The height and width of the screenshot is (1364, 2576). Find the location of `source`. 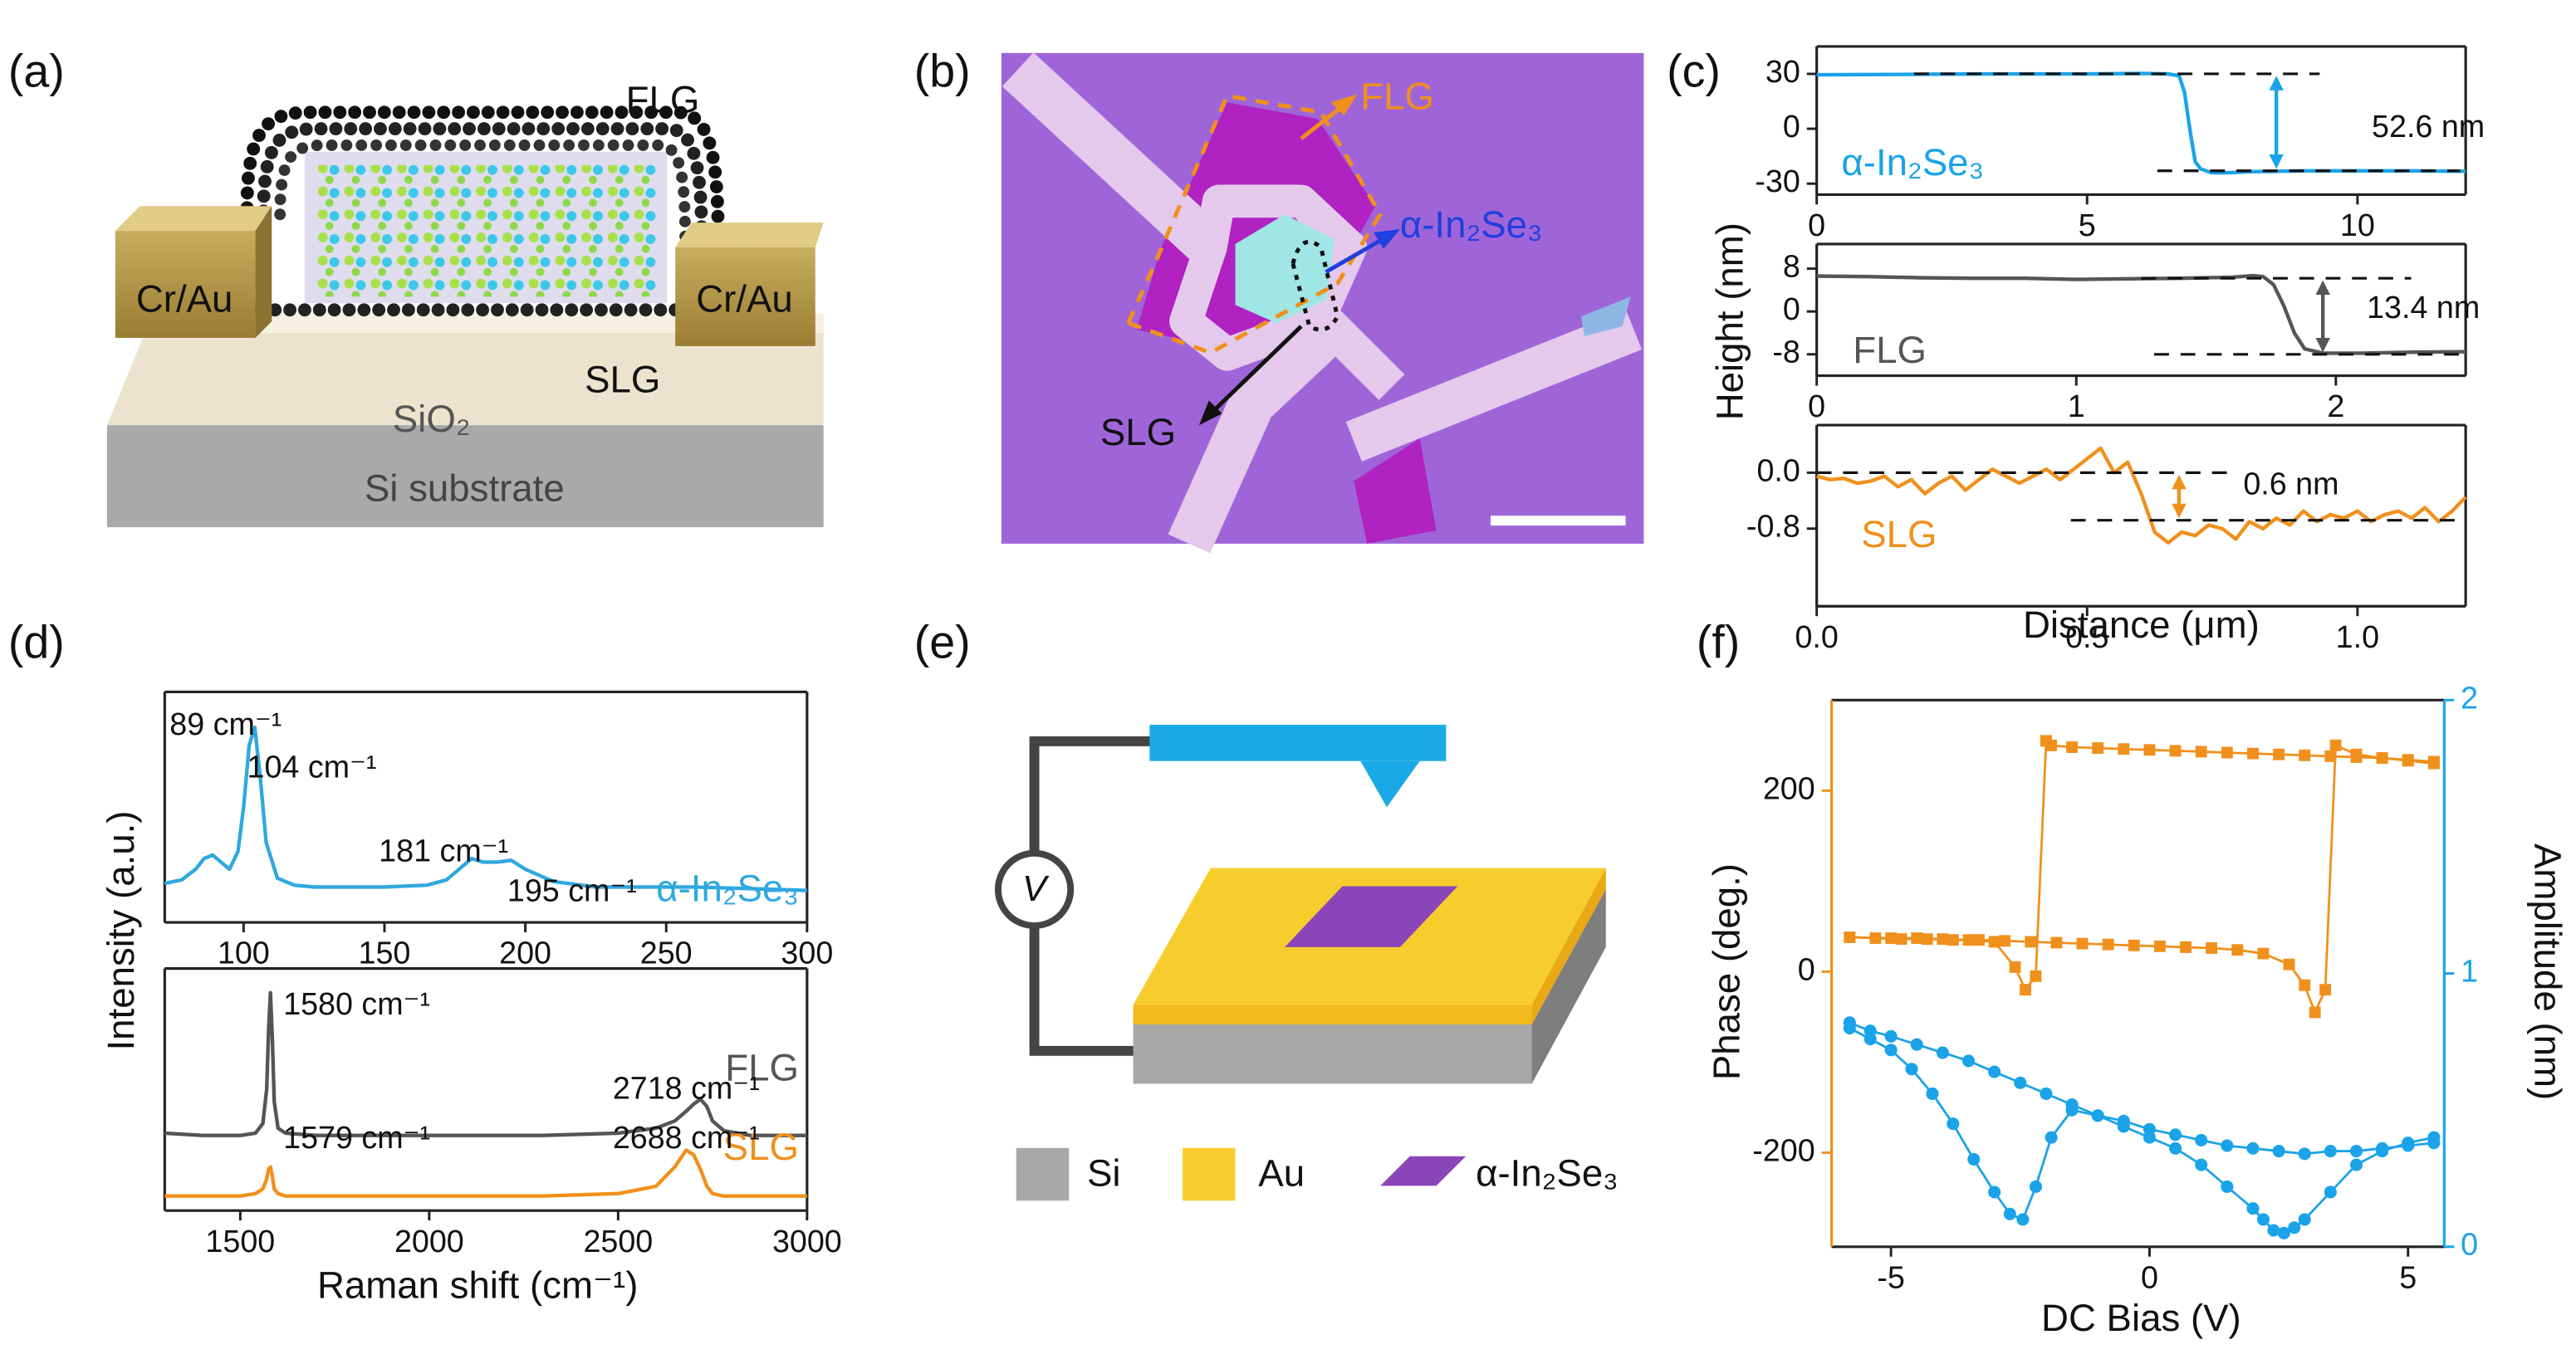

source is located at coordinates (1035, 889).